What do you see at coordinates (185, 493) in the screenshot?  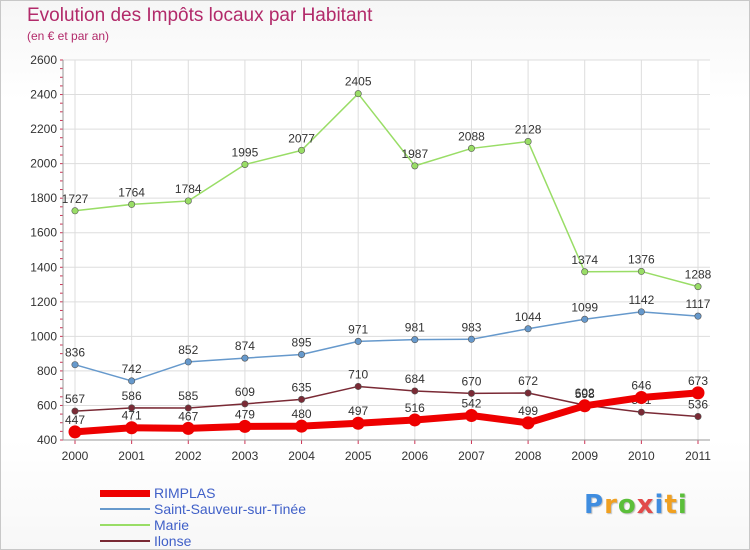 I see `legend-label: RIMPLAS` at bounding box center [185, 493].